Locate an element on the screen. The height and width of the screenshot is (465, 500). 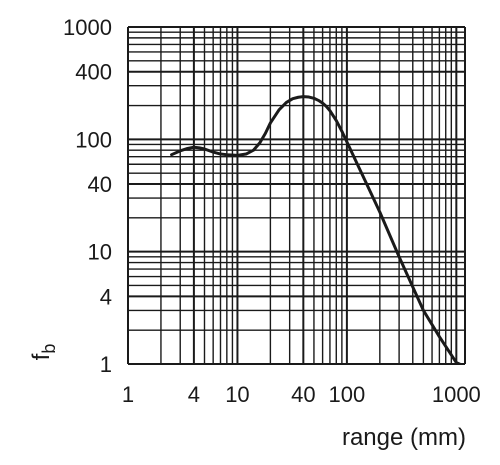
y-tick-label: 400 is located at coordinates (93, 72).